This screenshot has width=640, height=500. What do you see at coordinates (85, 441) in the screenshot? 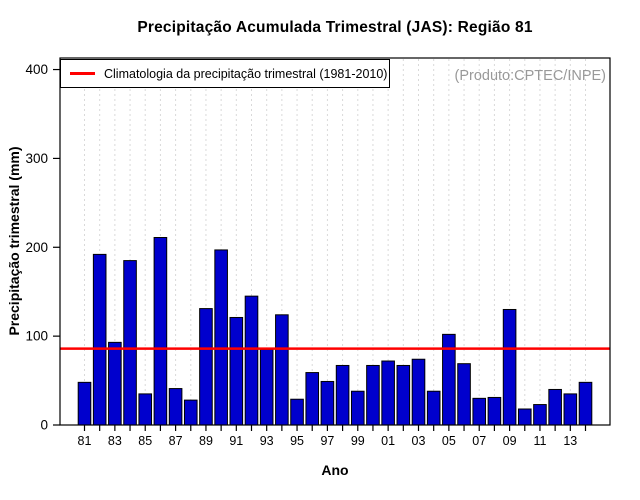
I see `x-tick-label: 81` at bounding box center [85, 441].